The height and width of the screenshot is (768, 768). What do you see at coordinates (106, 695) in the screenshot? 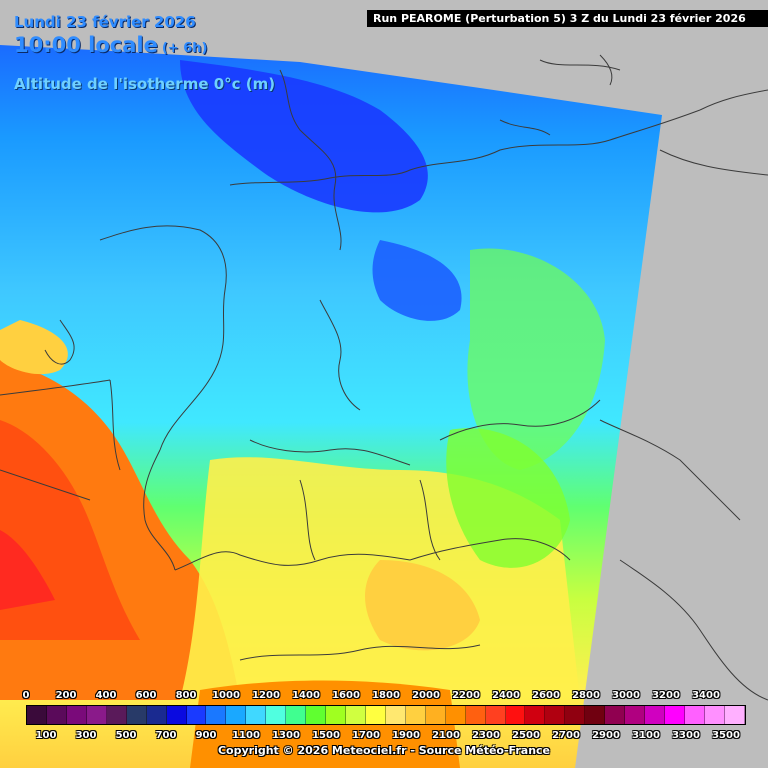
I see `legend-tick-top: 400` at bounding box center [106, 695].